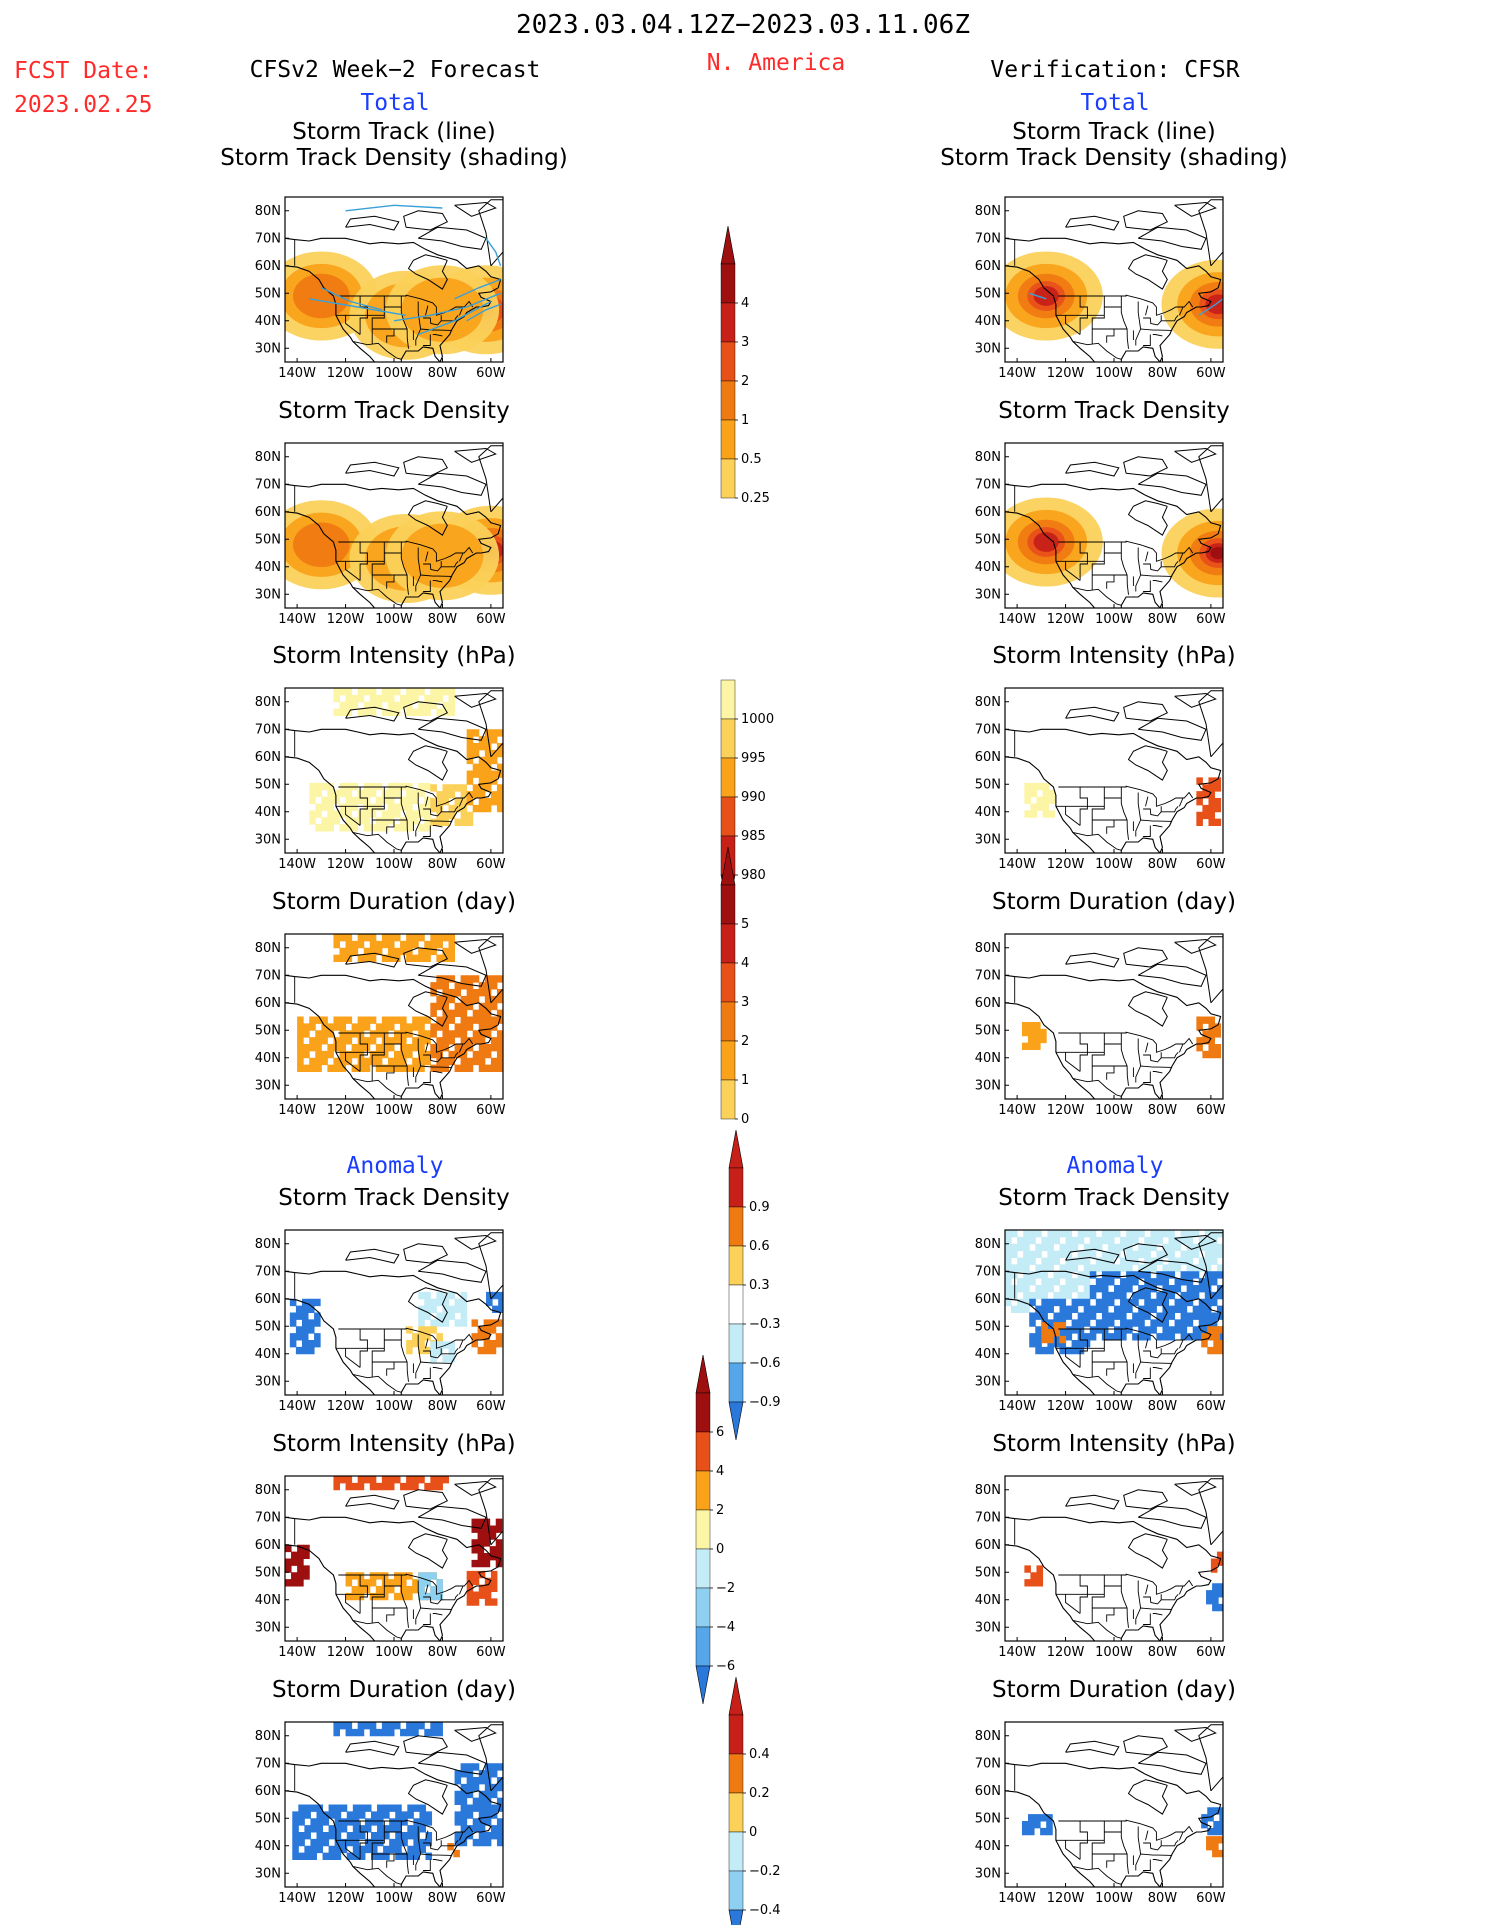  What do you see at coordinates (1163, 1110) in the screenshot?
I see `x-tick-label: 80W` at bounding box center [1163, 1110].